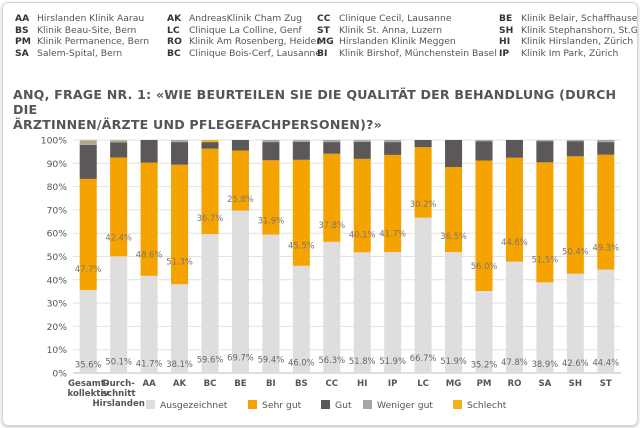  I want to click on clinic-code-abbr: IP, so click(504, 53).